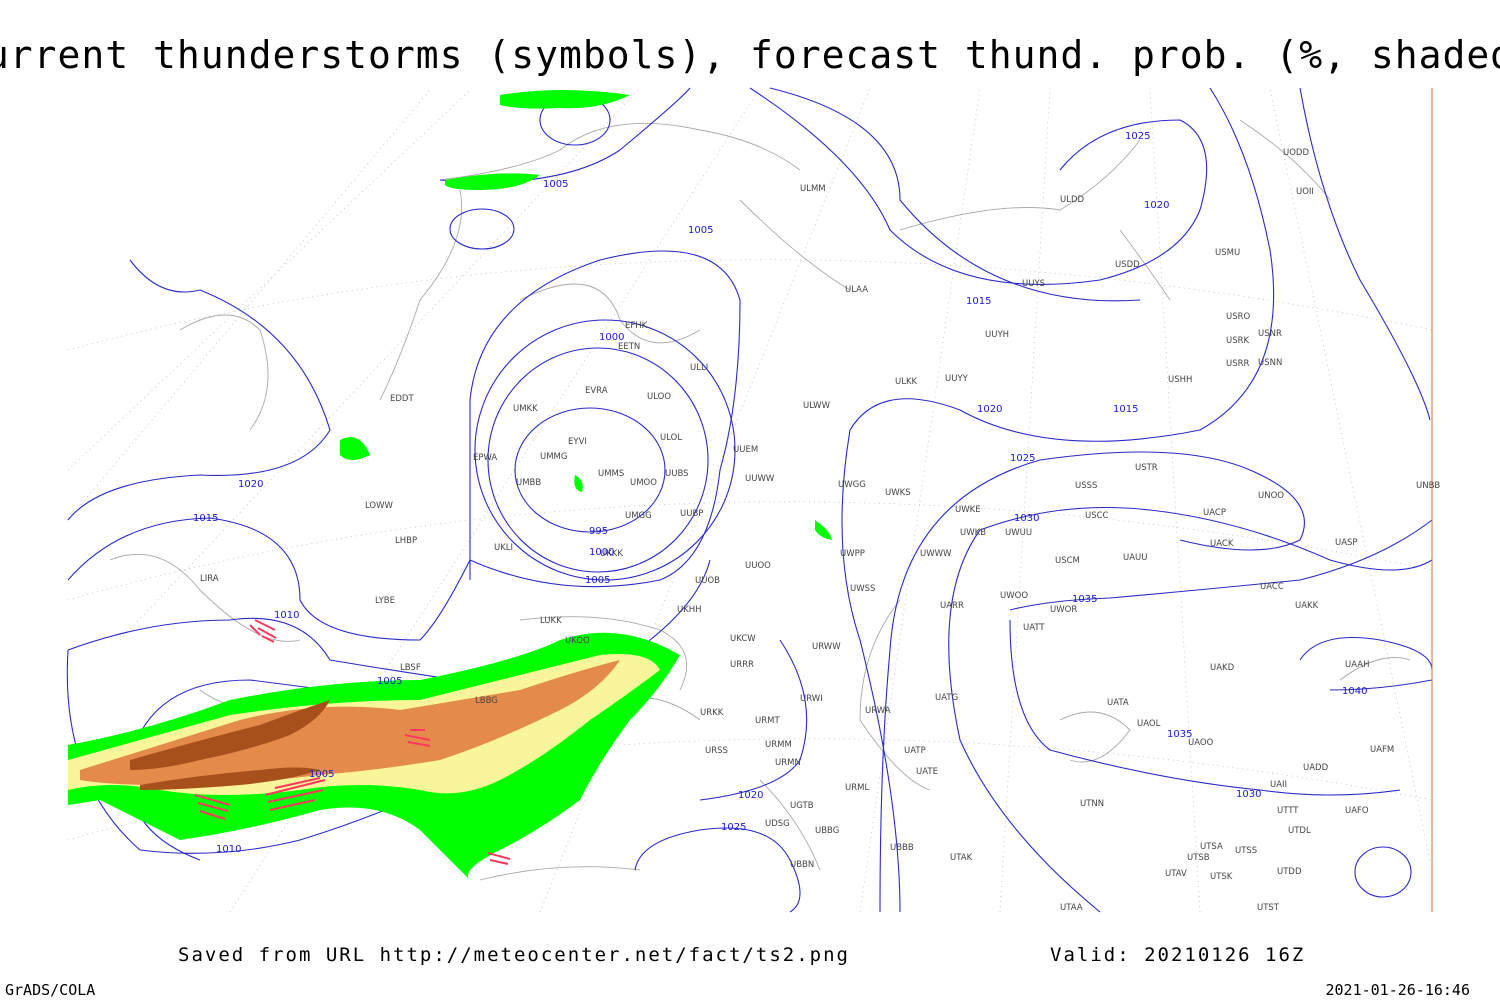 The image size is (1500, 1000). I want to click on station-label: EFHK, so click(636, 326).